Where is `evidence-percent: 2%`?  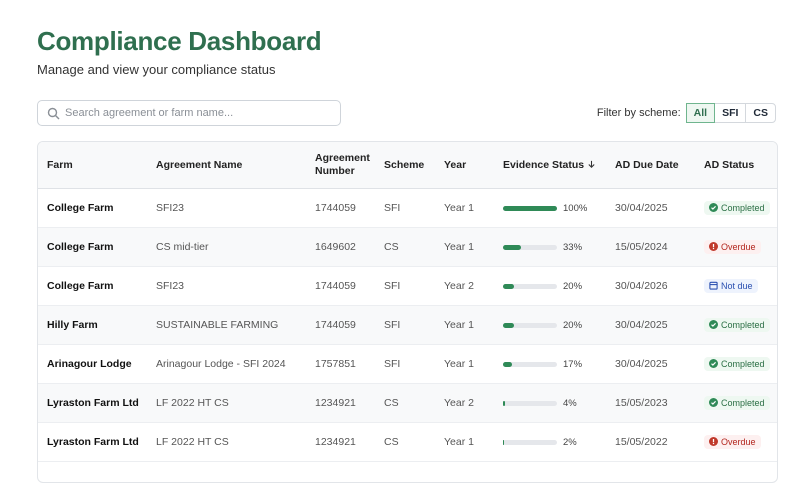
evidence-percent: 2% is located at coordinates (570, 442).